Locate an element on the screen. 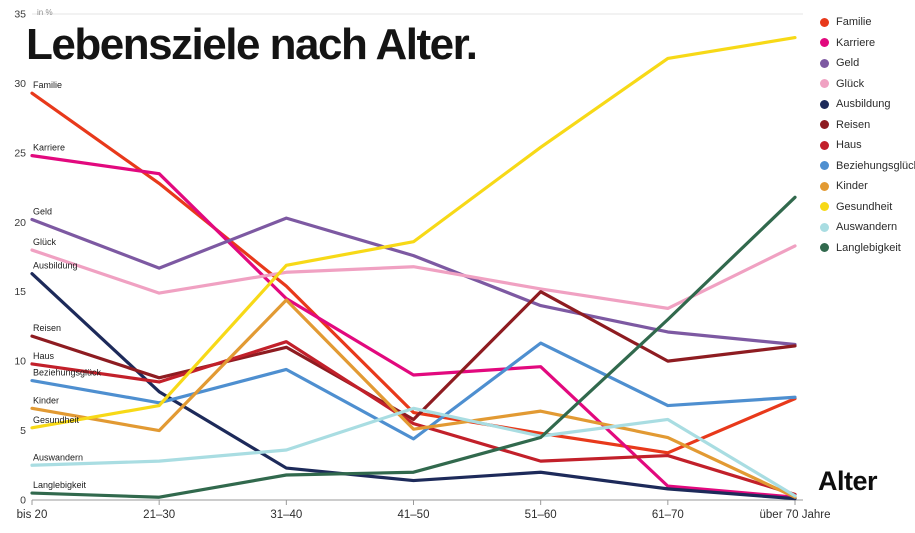  series-start-label-beziehungsglueck: Beziehungsglück is located at coordinates (67, 373).